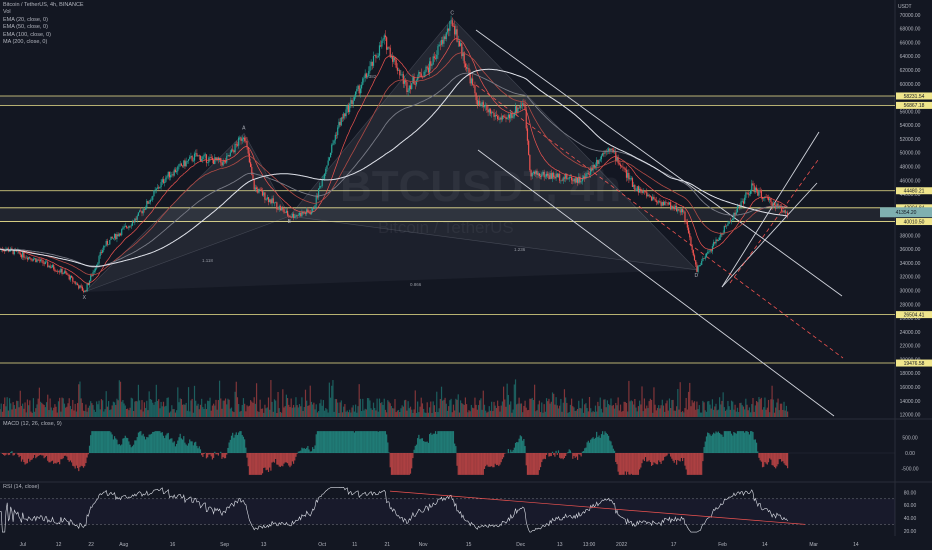 The image size is (932, 550). Describe the element at coordinates (25, 42) in the screenshot. I see `indicator-ma200: MA (200, close, 0)` at that location.